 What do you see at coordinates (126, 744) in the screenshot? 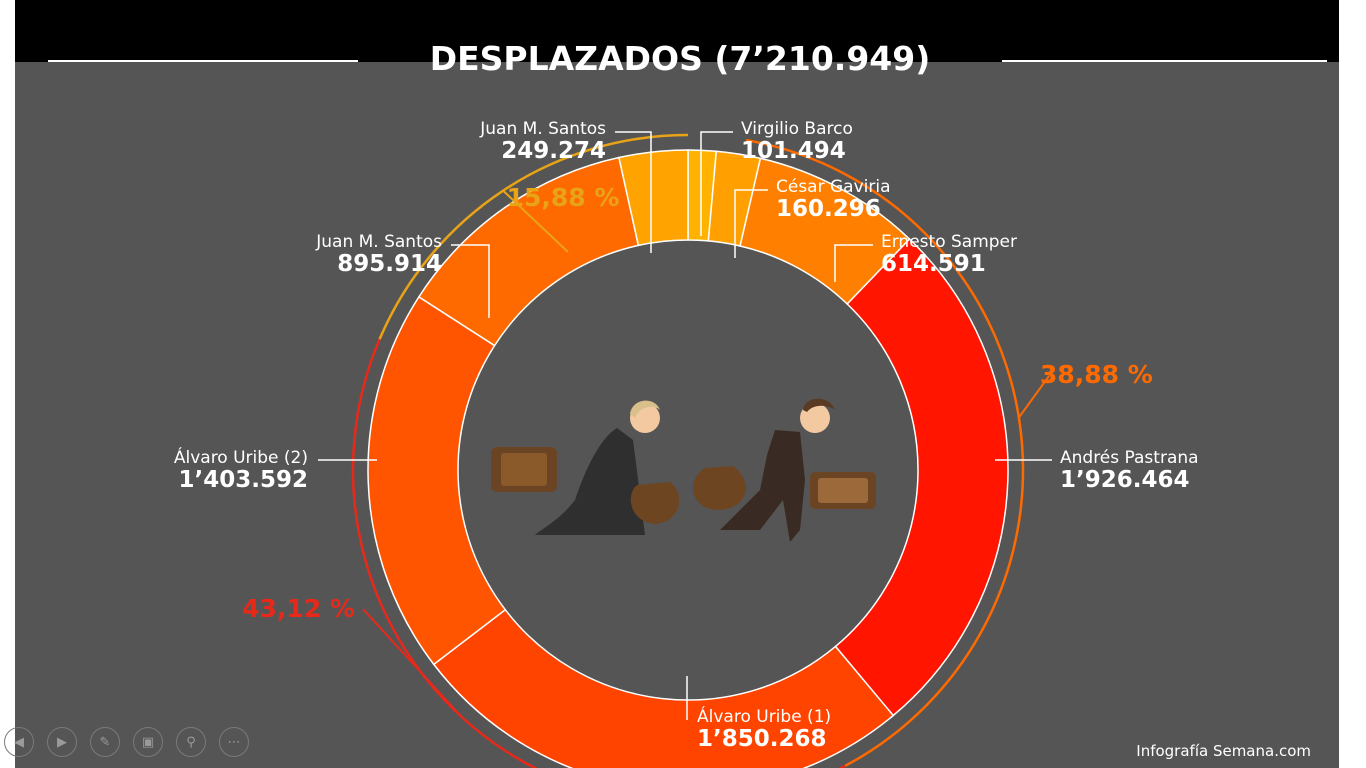
I see `slideshow-controls: ◀ ▶ ✎ ▣ ⚲ ⋯` at bounding box center [126, 744].